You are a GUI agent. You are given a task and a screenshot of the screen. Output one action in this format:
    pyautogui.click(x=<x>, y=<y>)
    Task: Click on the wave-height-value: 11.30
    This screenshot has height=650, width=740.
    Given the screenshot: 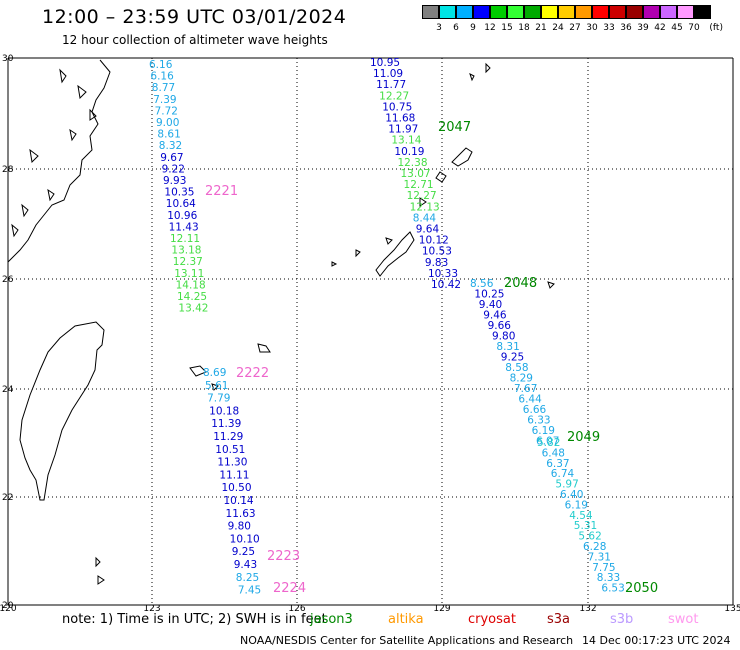 What is the action you would take?
    pyautogui.click(x=232, y=463)
    